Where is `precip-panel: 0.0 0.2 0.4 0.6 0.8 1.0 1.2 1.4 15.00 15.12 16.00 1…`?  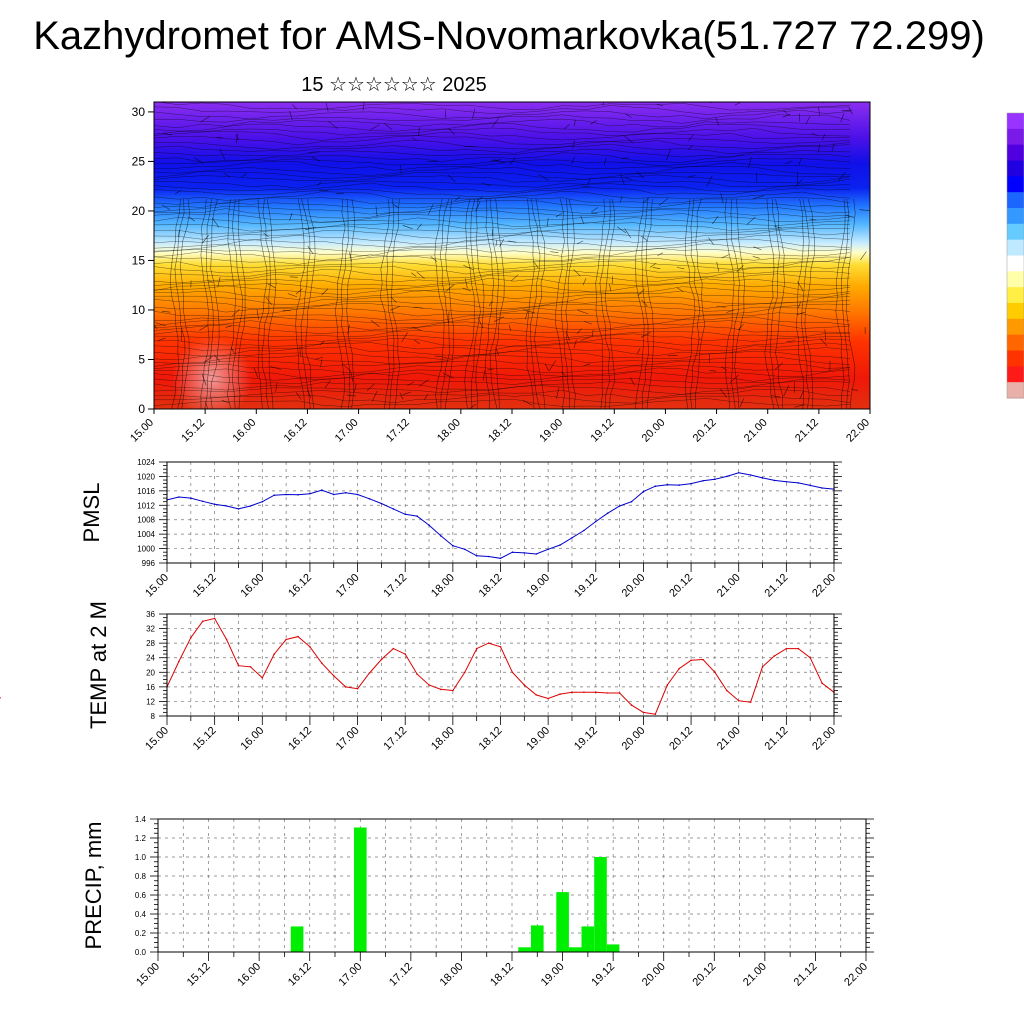
precip-panel: 0.0 0.2 0.4 0.6 0.8 1.0 1.2 1.4 15.00 15.12 16.00 1… is located at coordinates (477, 902).